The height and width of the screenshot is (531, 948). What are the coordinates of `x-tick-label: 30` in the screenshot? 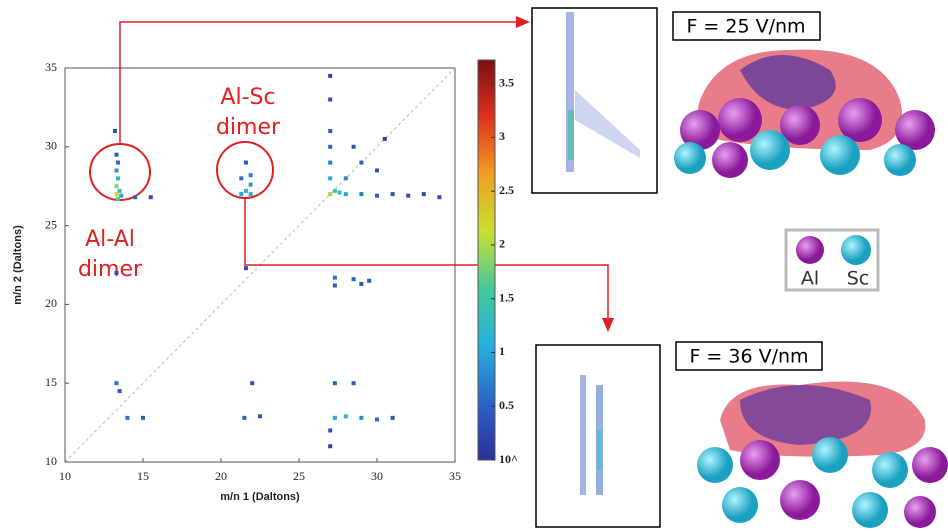 It's located at (377, 476).